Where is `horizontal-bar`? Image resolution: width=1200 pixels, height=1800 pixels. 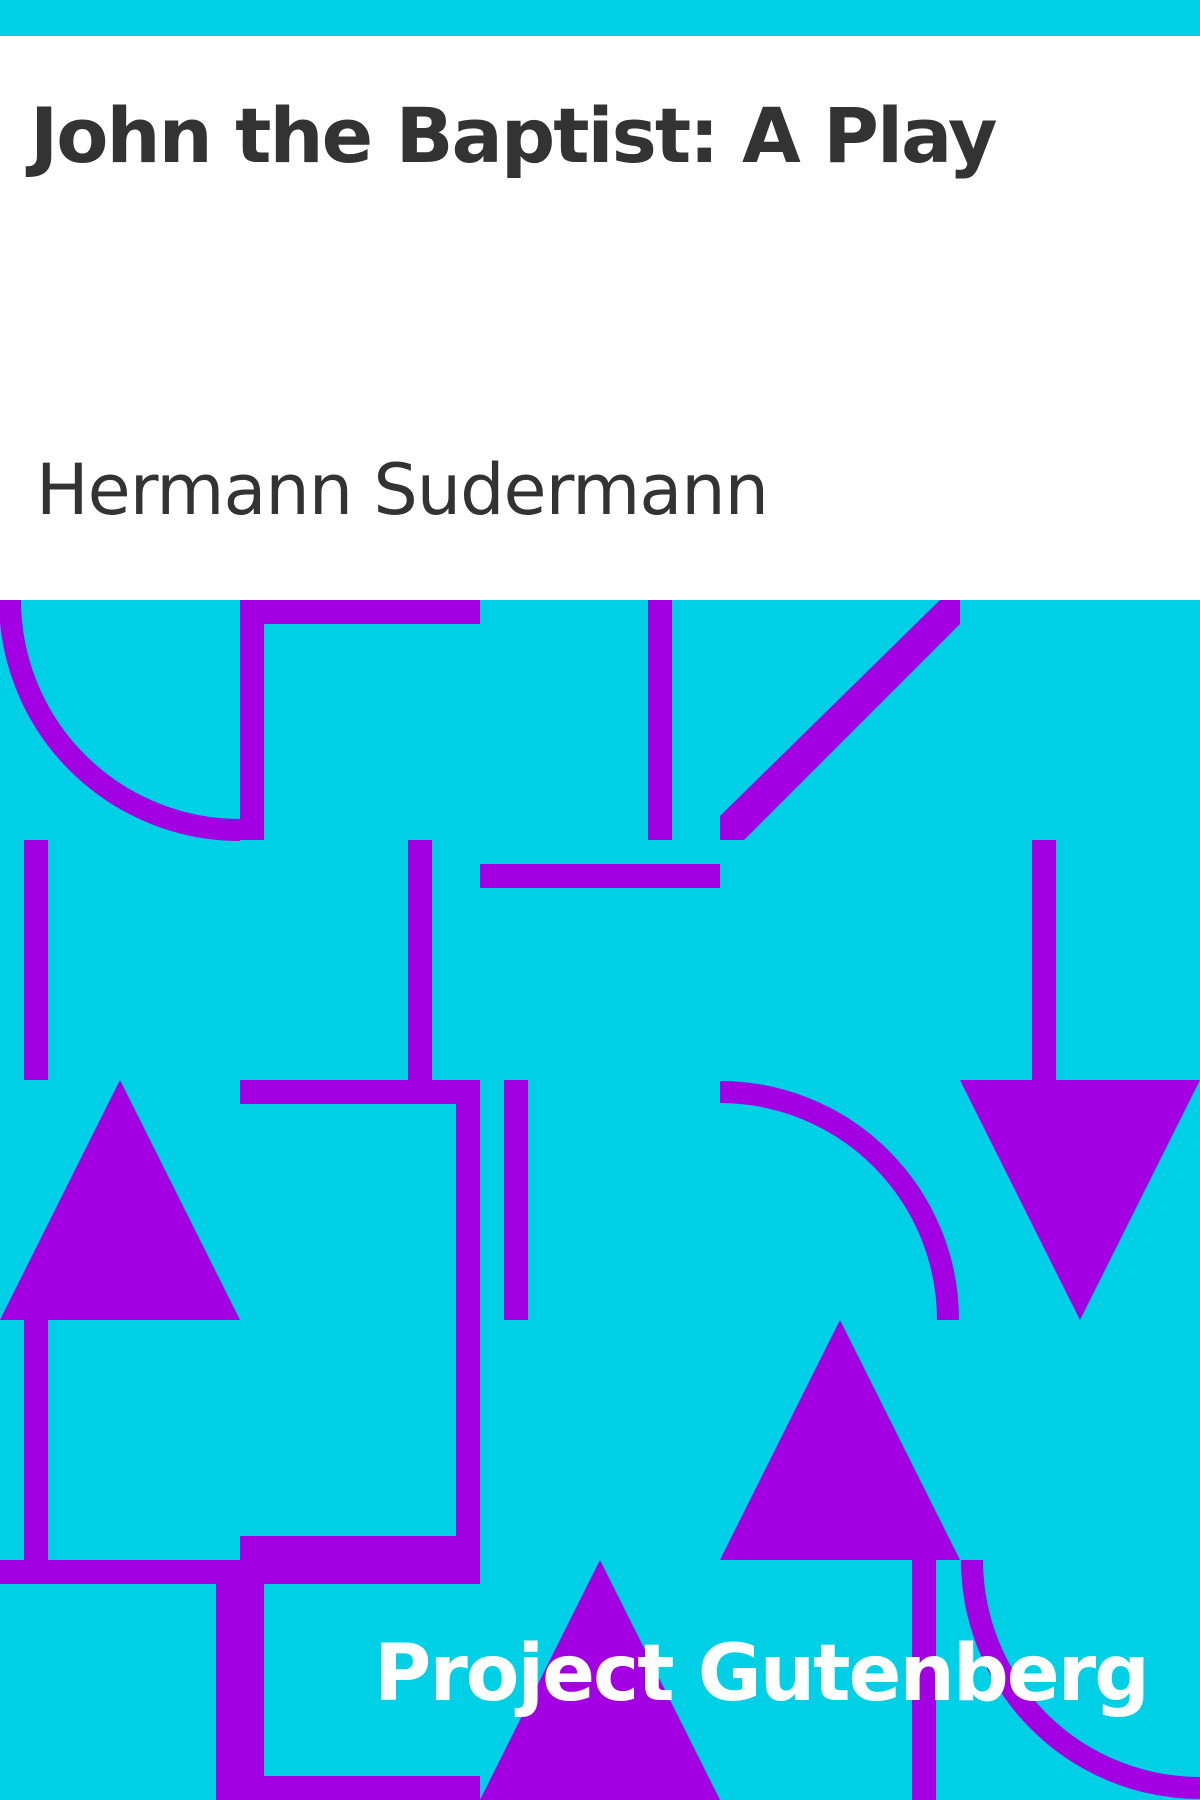
horizontal-bar is located at coordinates (600, 876).